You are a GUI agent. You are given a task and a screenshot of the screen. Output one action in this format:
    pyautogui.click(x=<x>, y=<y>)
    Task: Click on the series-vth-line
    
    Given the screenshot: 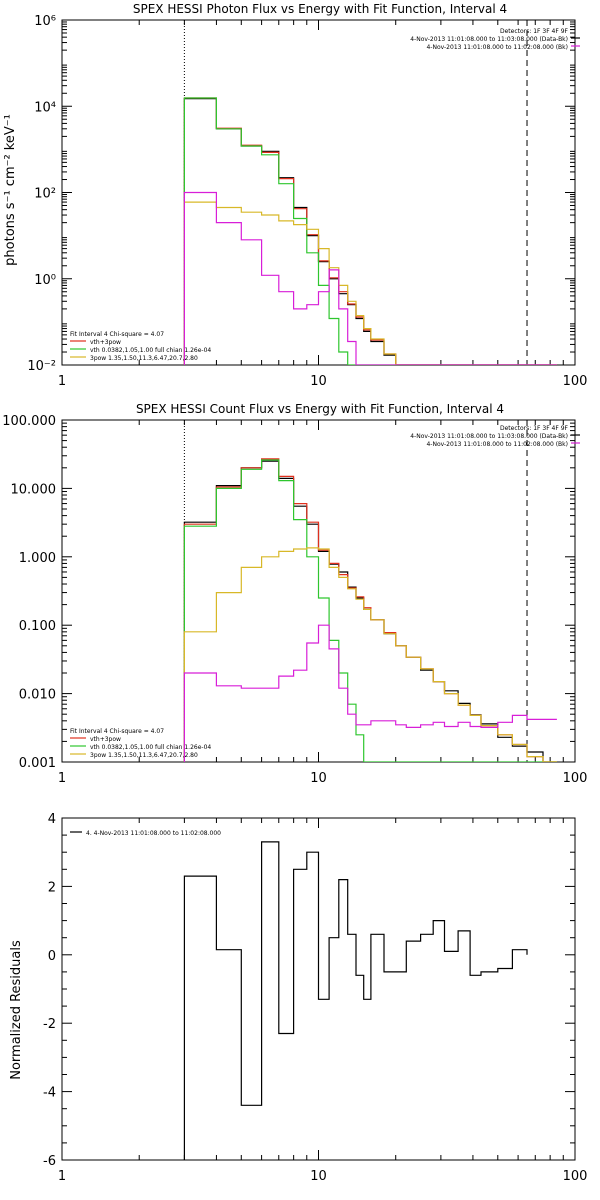 What is the action you would take?
    pyautogui.click(x=370, y=231)
    